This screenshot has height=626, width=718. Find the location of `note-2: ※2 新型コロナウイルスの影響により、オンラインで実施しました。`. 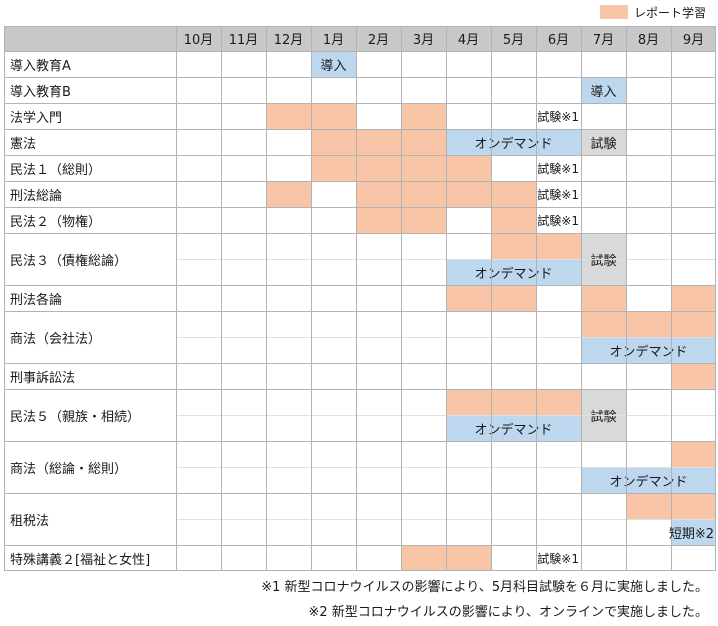

note-2: ※2 新型コロナウイルスの影響により、オンラインで実施しました。 is located at coordinates (508, 612).